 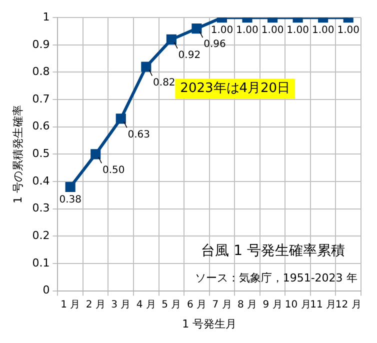 I want to click on x-tick-label: 12 月, so click(x=348, y=304).